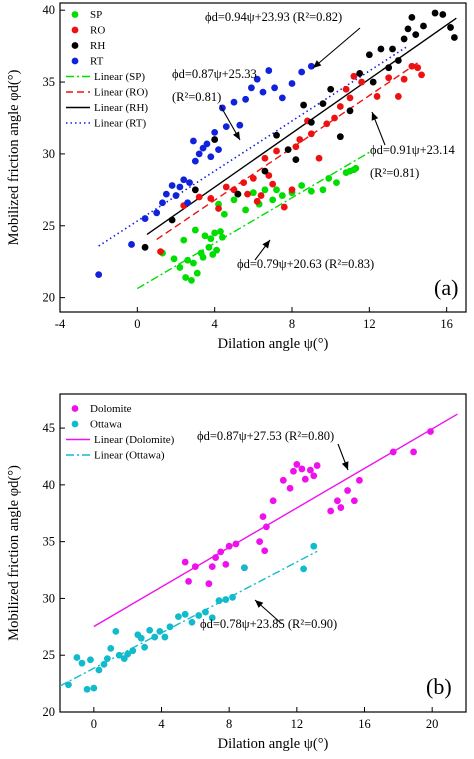 This screenshot has height=759, width=474. I want to click on equation-annotation: ϕd=0.87ψ+27.53 (R²=0.80), so click(265, 436).